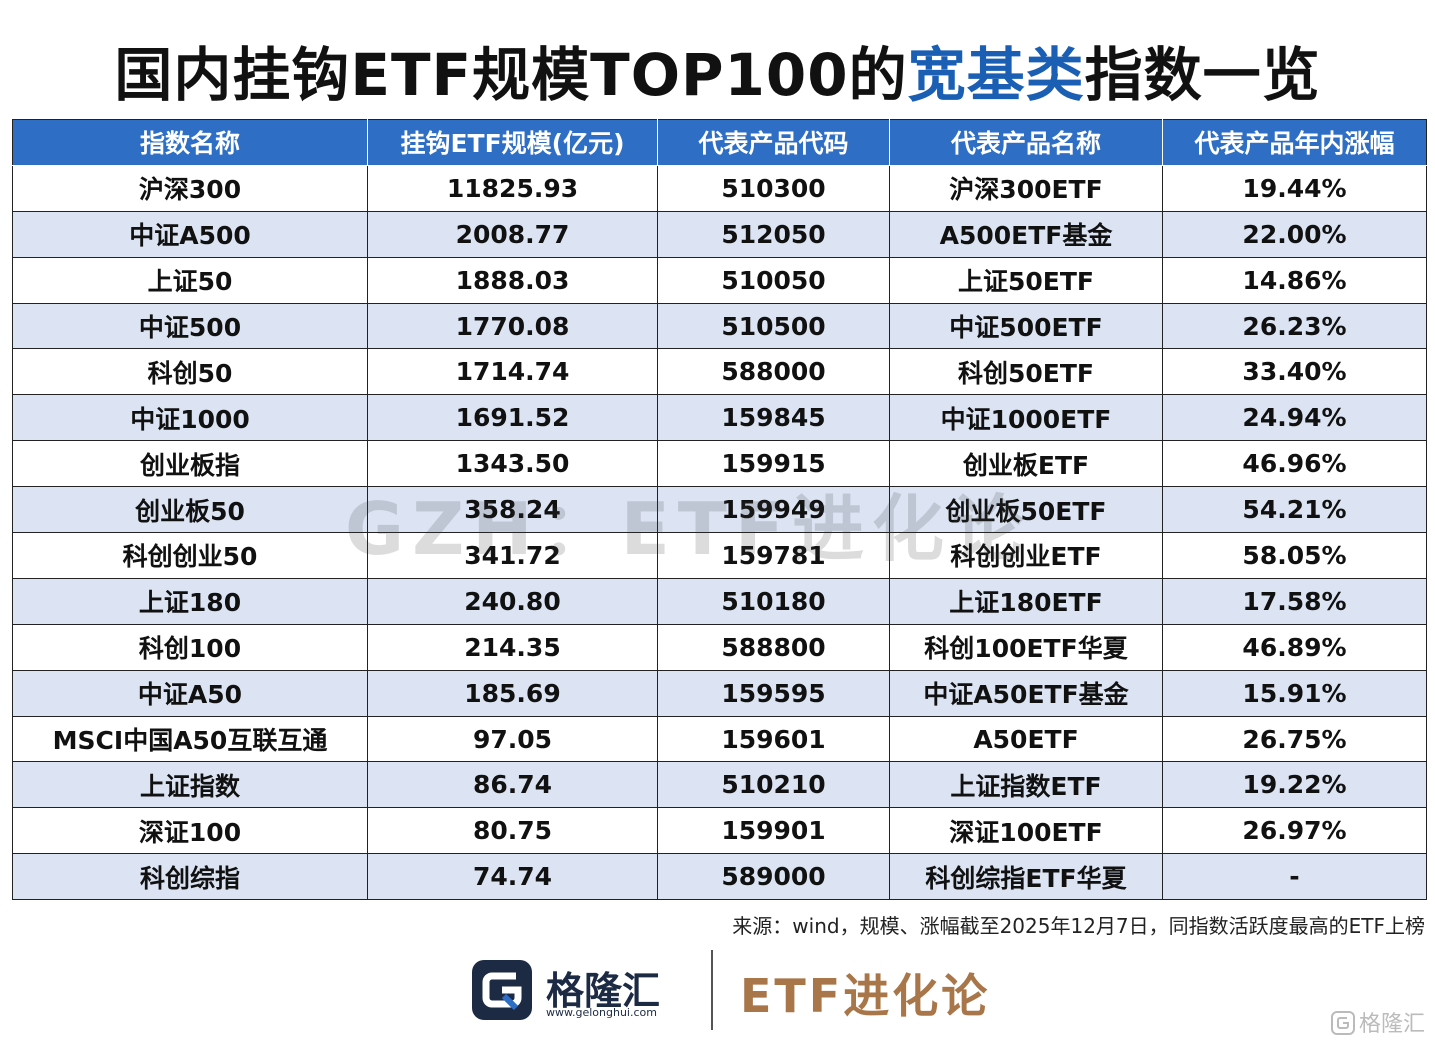 Image resolution: width=1435 pixels, height=1046 pixels. What do you see at coordinates (511, 75) in the screenshot?
I see `title-part1: 国内挂钩ETF规模TOP100的` at bounding box center [511, 75].